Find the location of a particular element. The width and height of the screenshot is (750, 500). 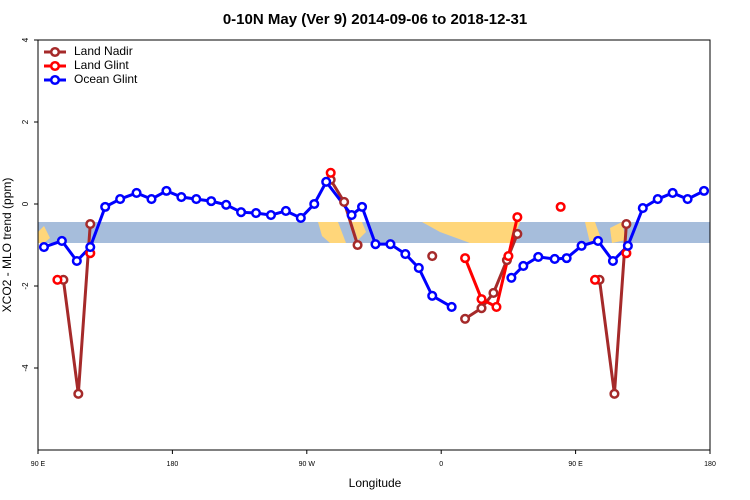

legend-label: Land Nadir is located at coordinates (103, 51).